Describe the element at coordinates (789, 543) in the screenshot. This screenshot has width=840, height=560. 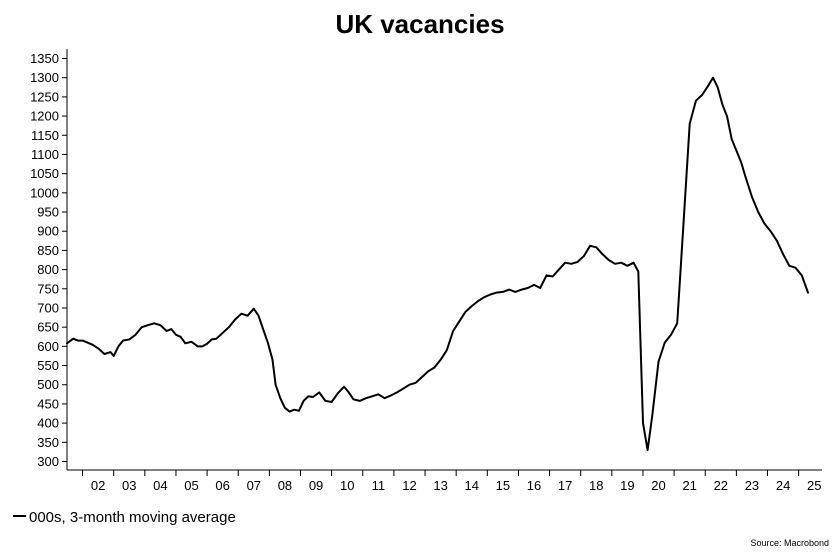
I see `source-note: Source: Macrobond` at that location.